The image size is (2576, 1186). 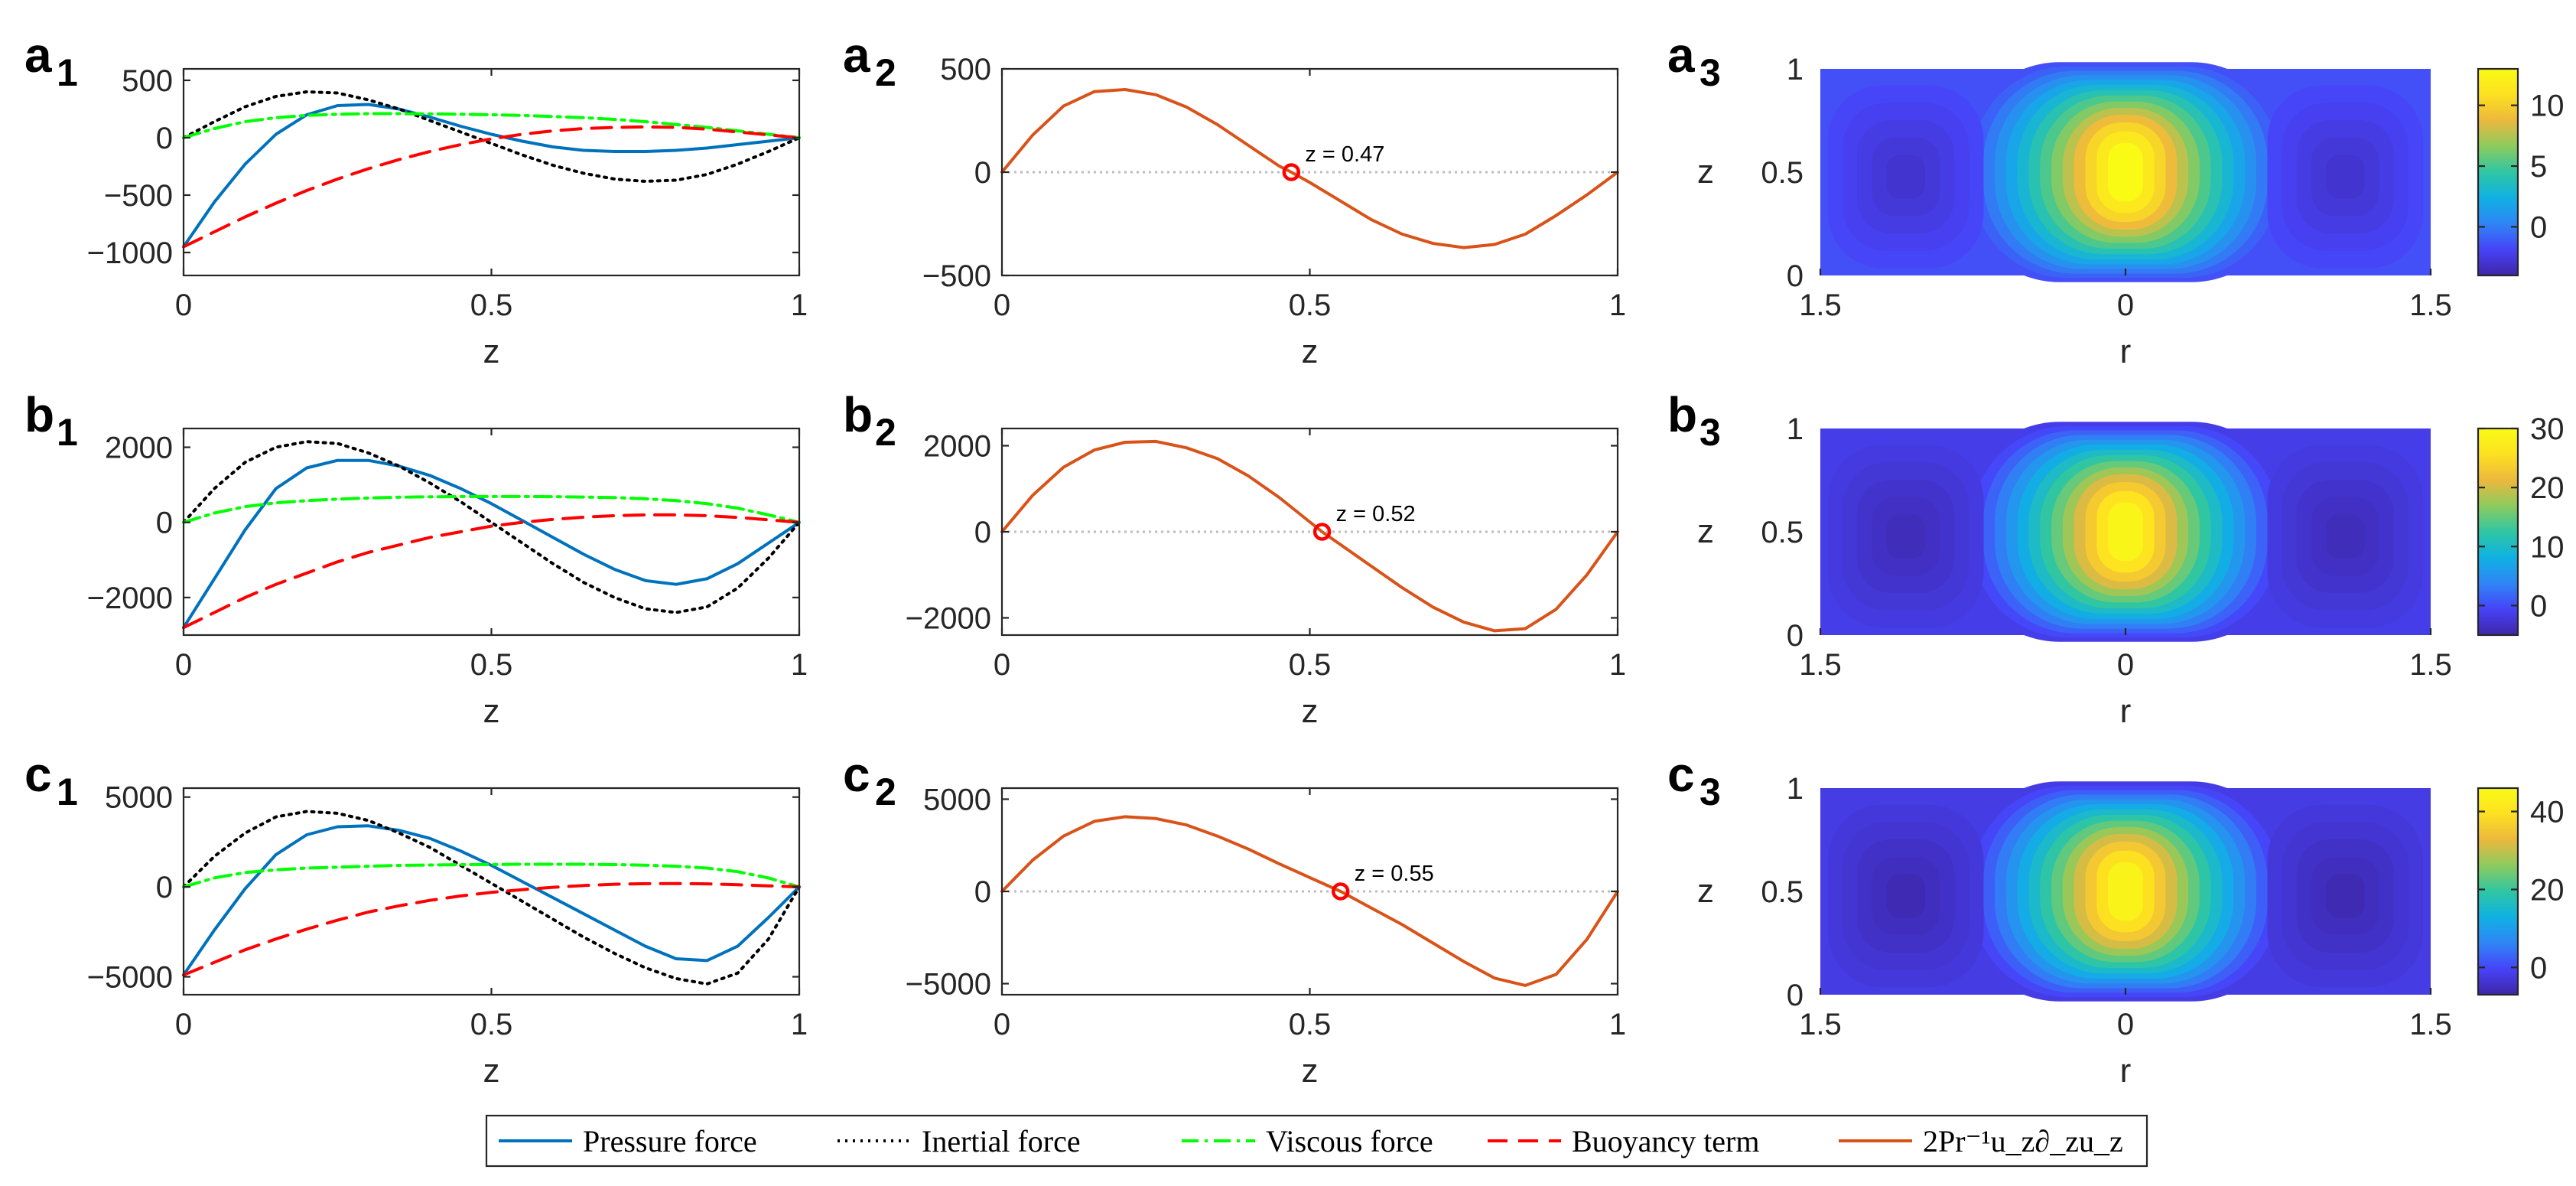 What do you see at coordinates (2547, 429) in the screenshot?
I see `colorbar-tick-label: 30` at bounding box center [2547, 429].